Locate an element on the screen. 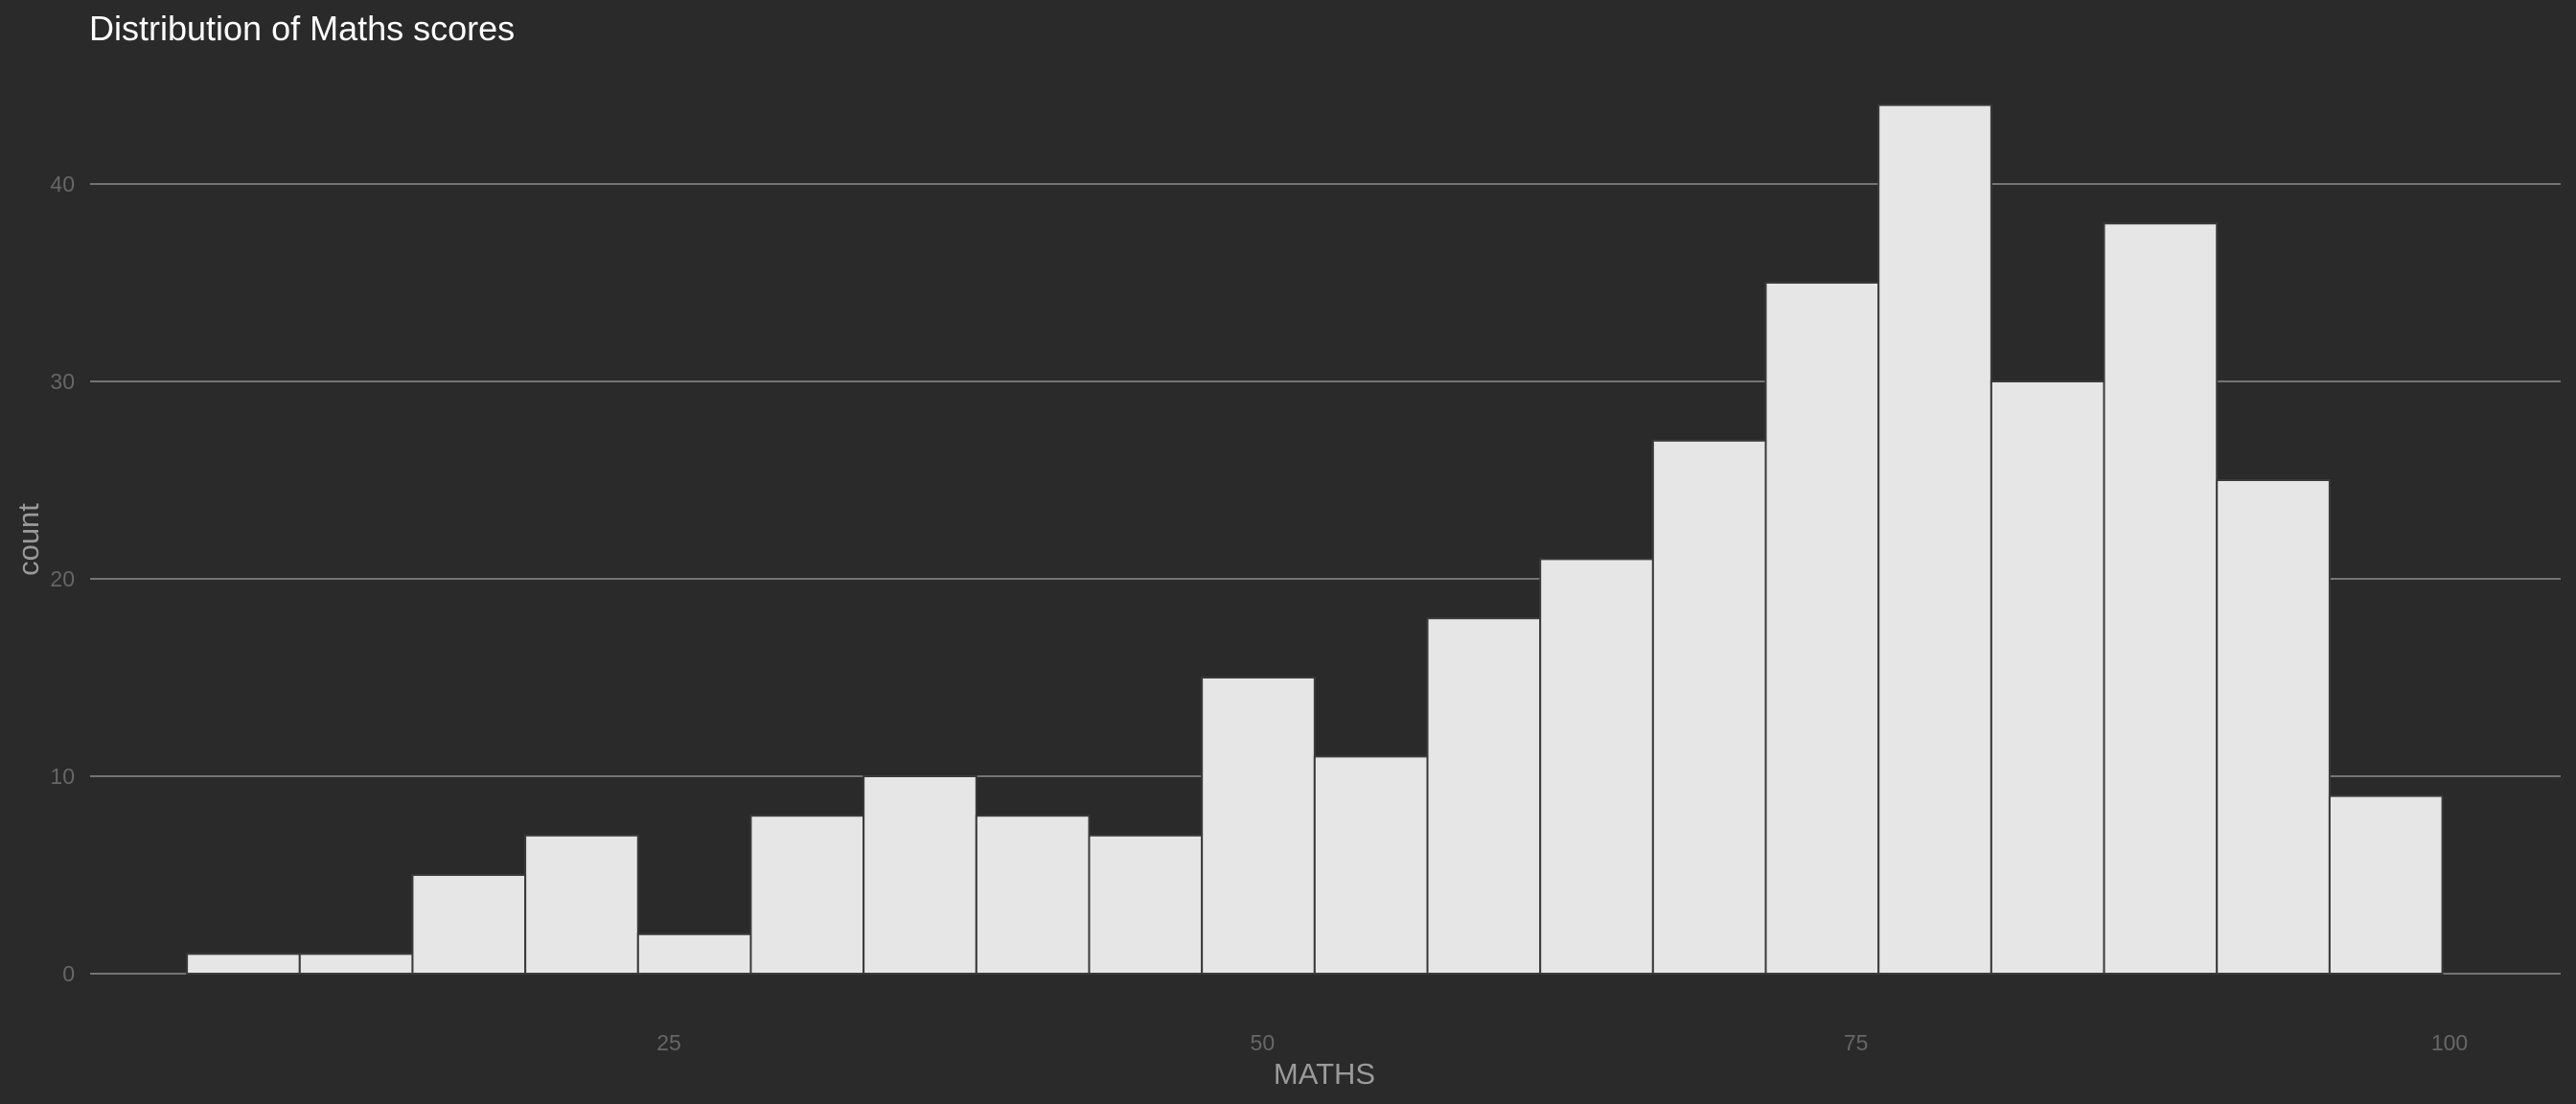 This screenshot has width=2576, height=1104. x-axis-ticks: 25 50 75 100 is located at coordinates (1562, 1042).